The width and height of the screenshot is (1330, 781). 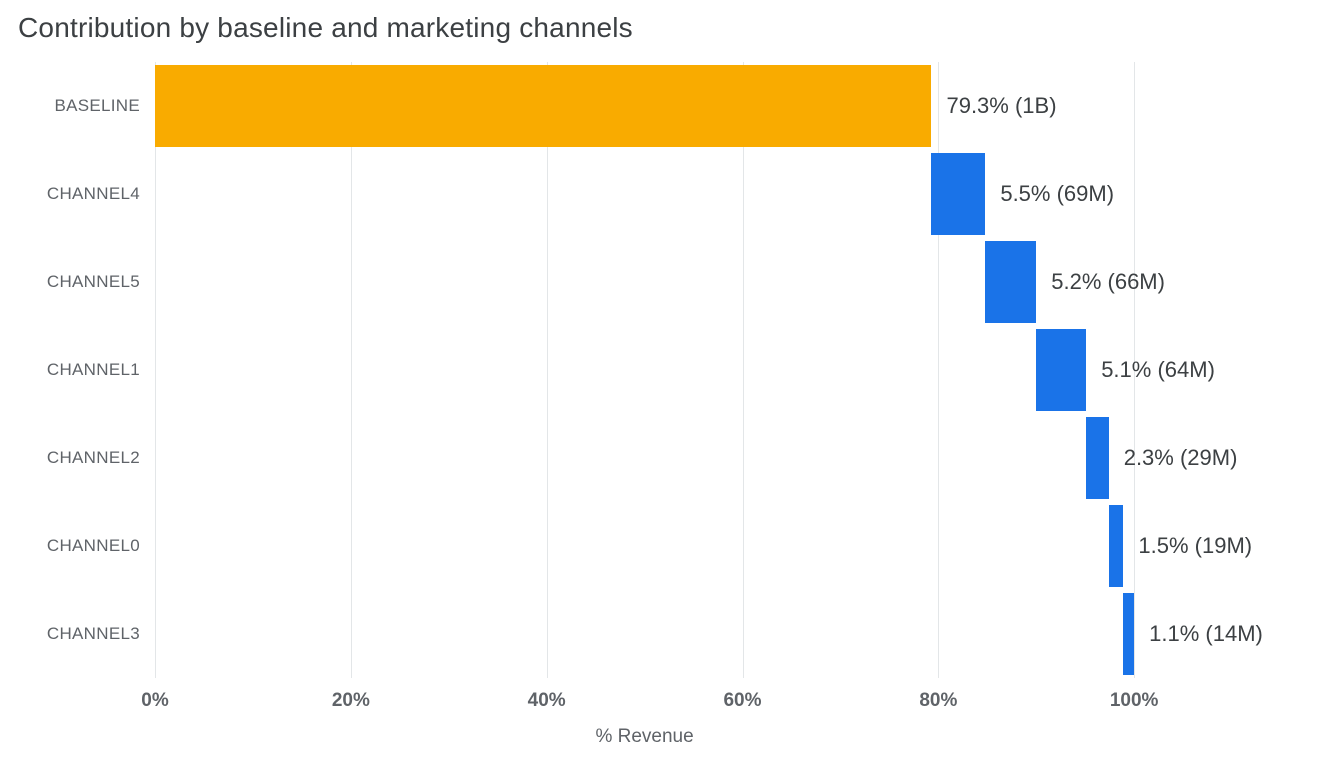 I want to click on bar-channel5, so click(x=1011, y=282).